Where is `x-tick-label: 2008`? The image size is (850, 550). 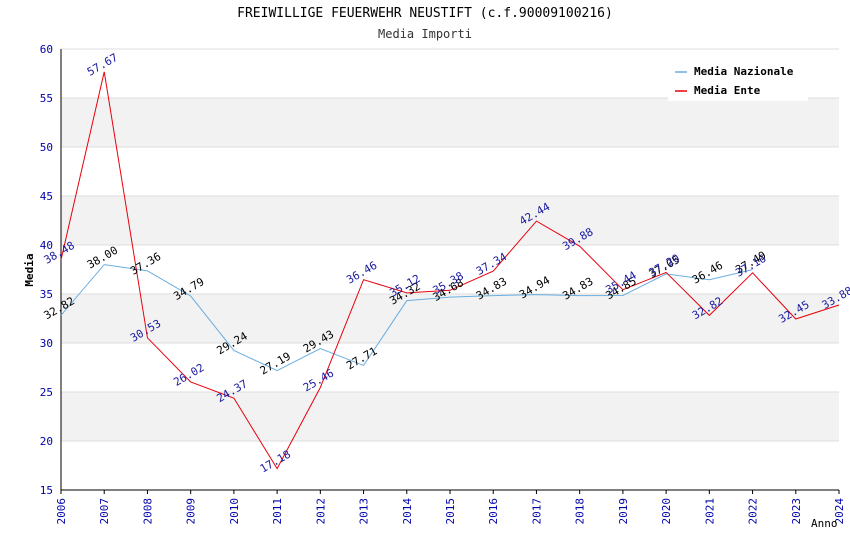 x-tick-label: 2008 is located at coordinates (147, 511).